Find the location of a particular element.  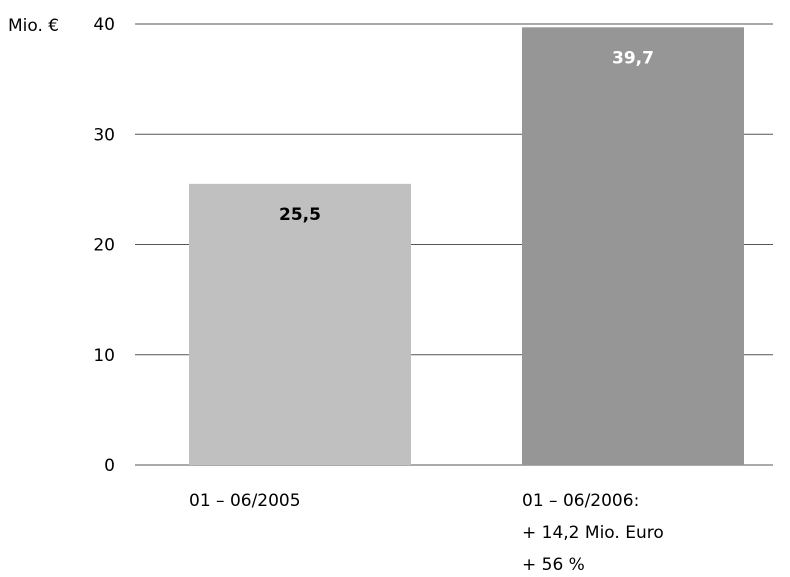

y-tick-label: 30 is located at coordinates (104, 135).